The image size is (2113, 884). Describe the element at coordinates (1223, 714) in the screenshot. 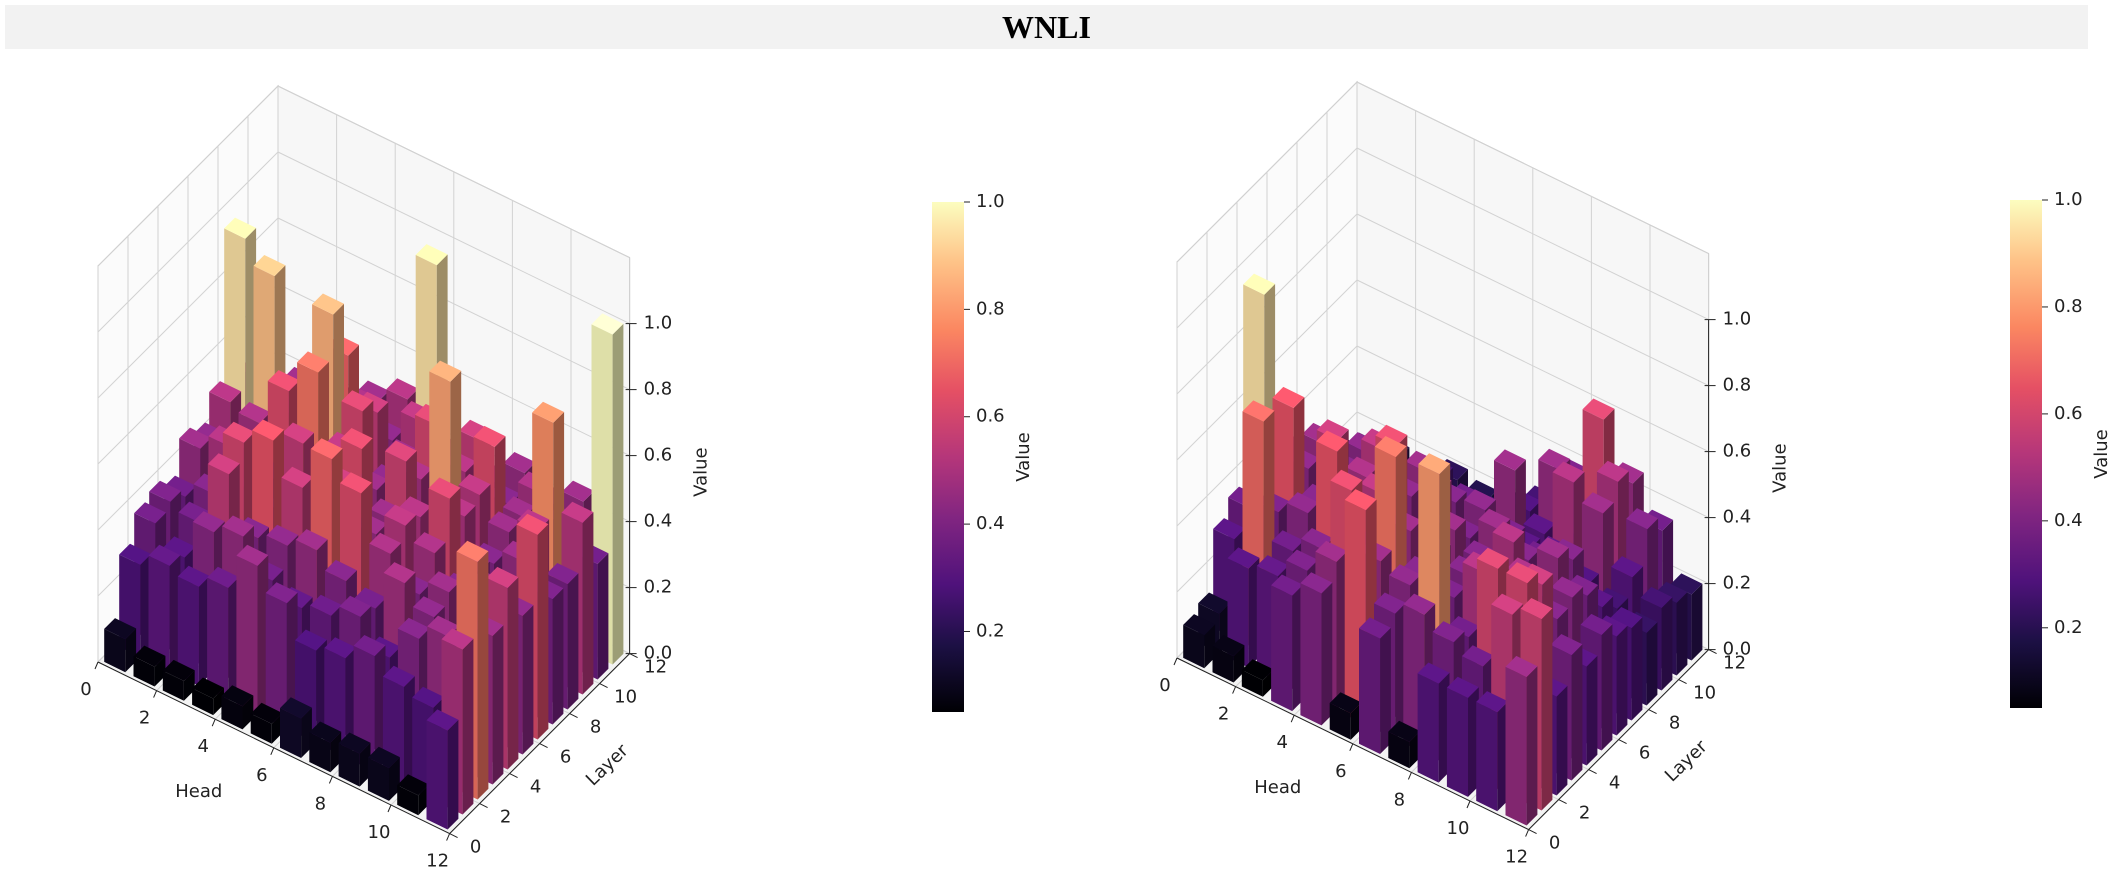

I see `x-tick-label: 2` at that location.